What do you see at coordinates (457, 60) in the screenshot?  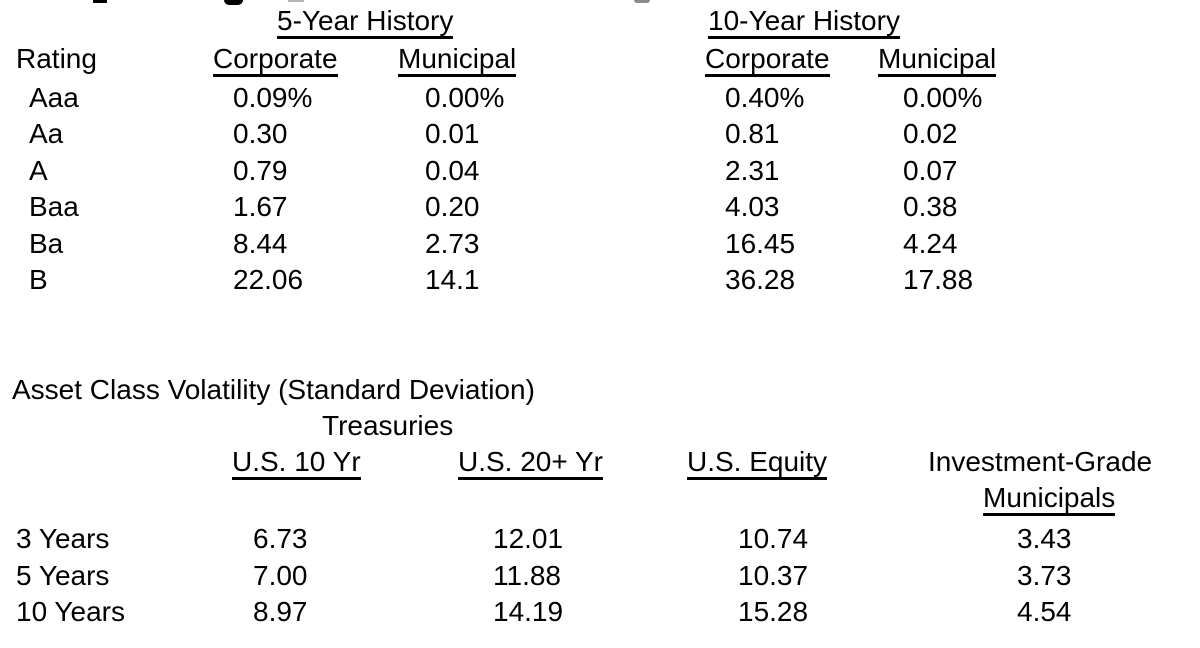 I see `t1-col-header-municipal-5yr: Municipal` at bounding box center [457, 60].